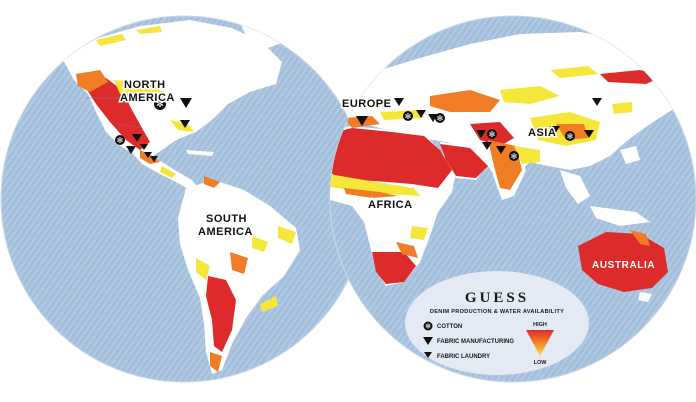 The image size is (696, 402). I want to click on region-label-south-america: SOUTH, so click(226, 219).